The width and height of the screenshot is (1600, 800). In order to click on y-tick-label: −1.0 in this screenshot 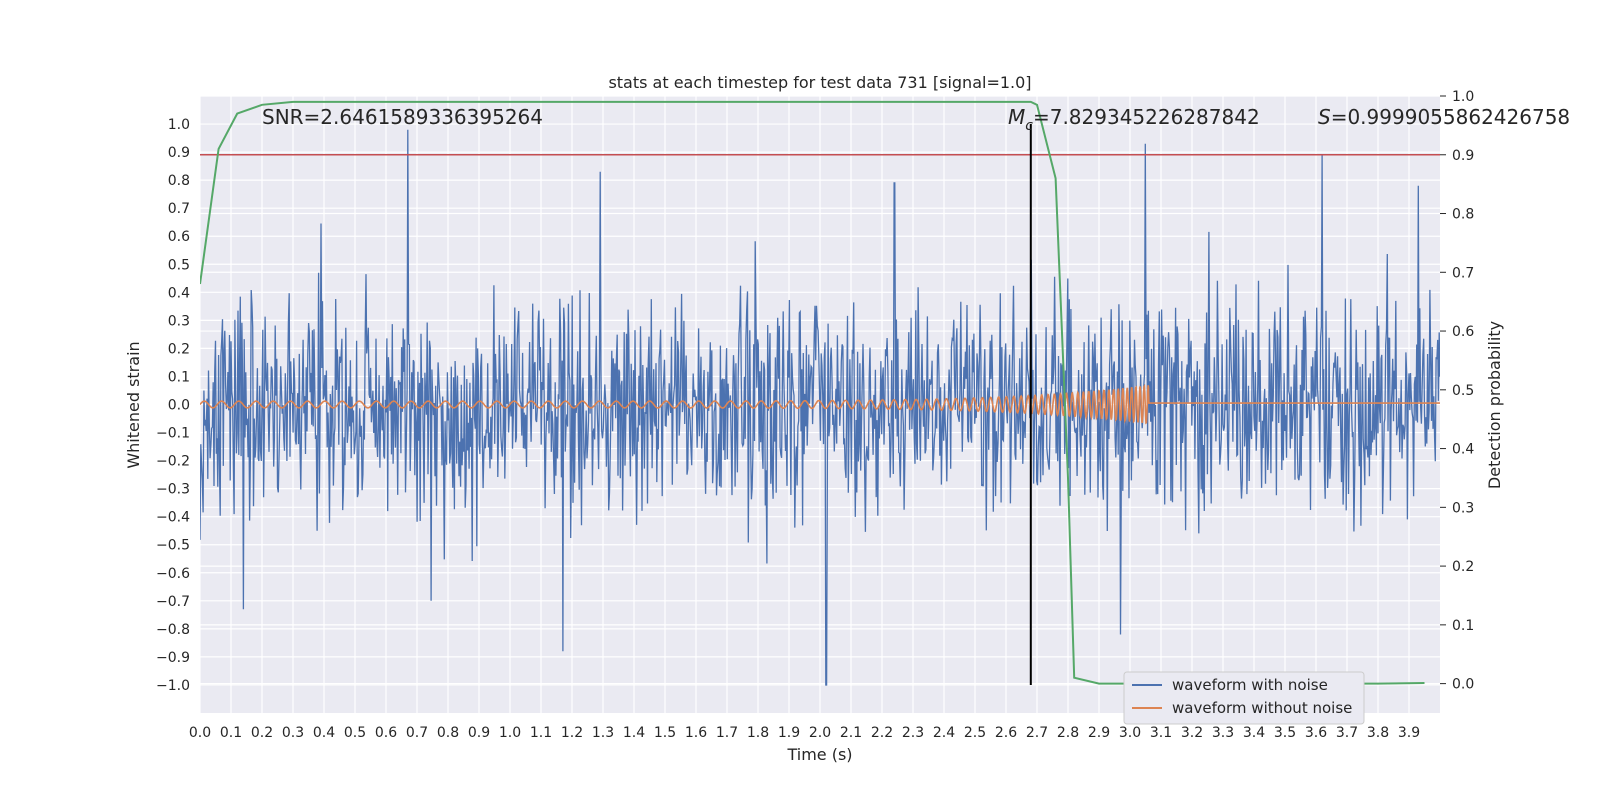, I will do `click(173, 686)`.